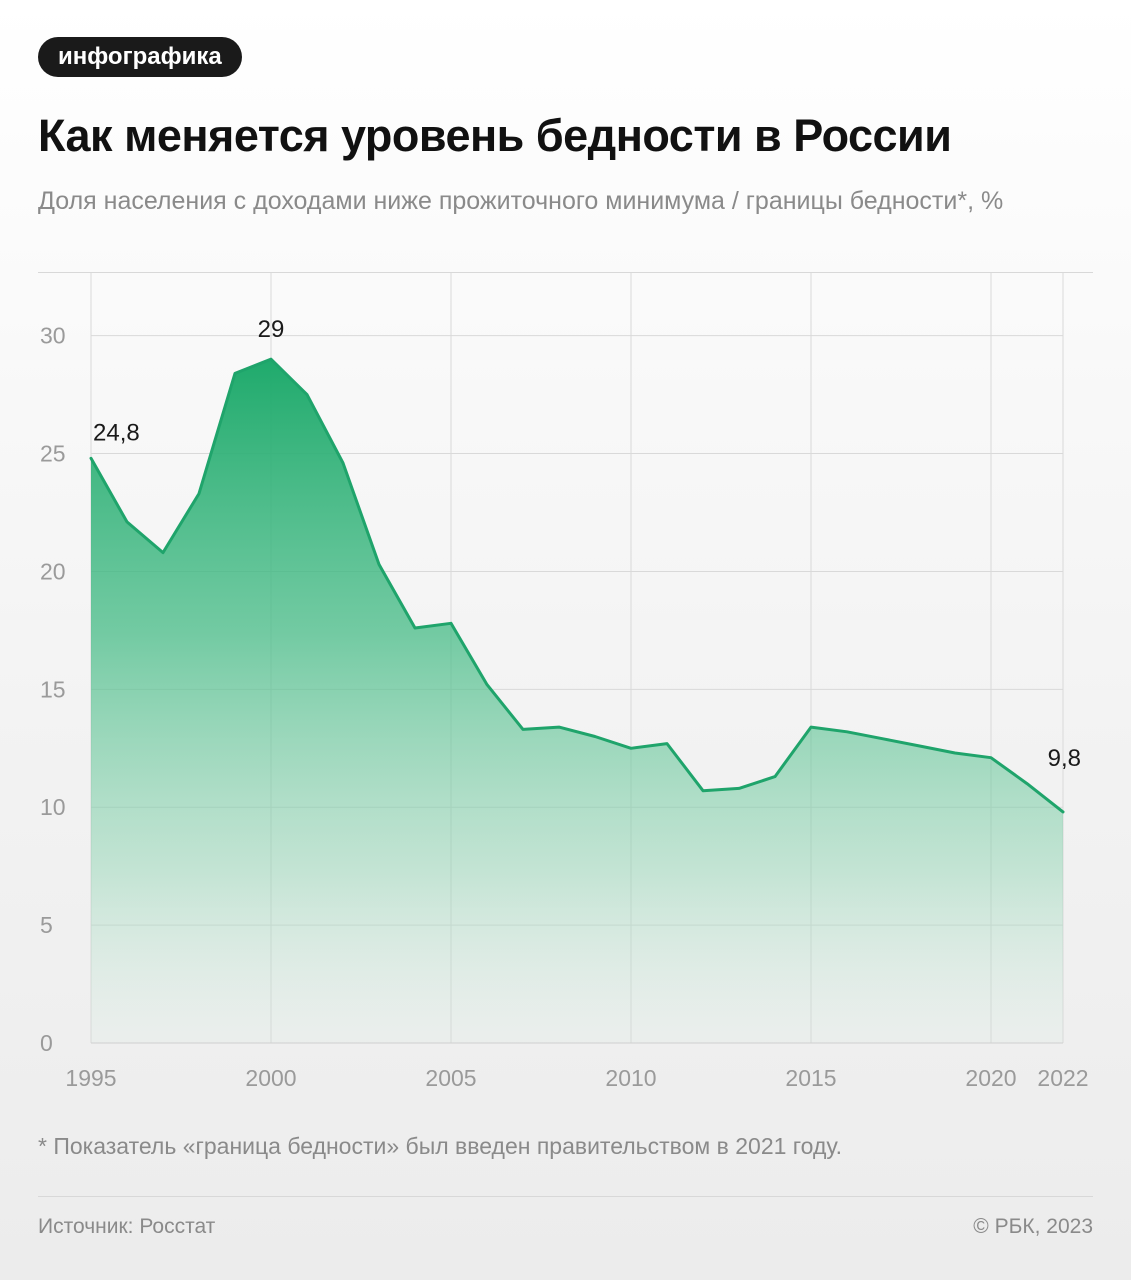  I want to click on y-tick-label: 30, so click(53, 336).